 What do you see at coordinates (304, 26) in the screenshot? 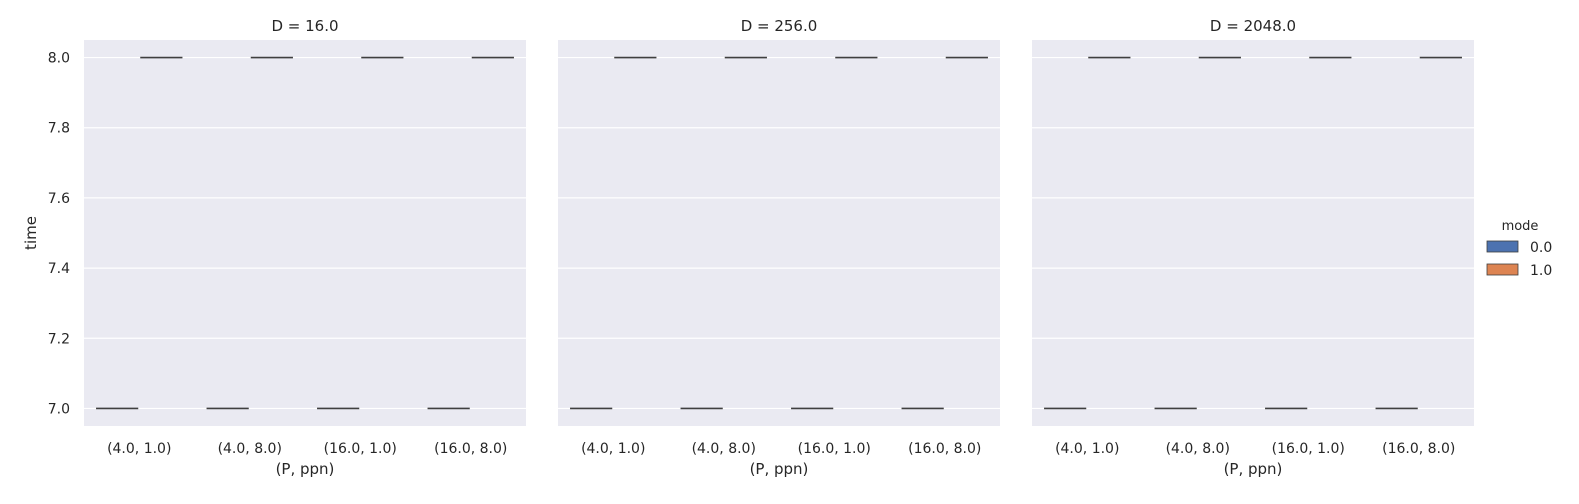
I see `panel-title-1: D = 16.0` at bounding box center [304, 26].